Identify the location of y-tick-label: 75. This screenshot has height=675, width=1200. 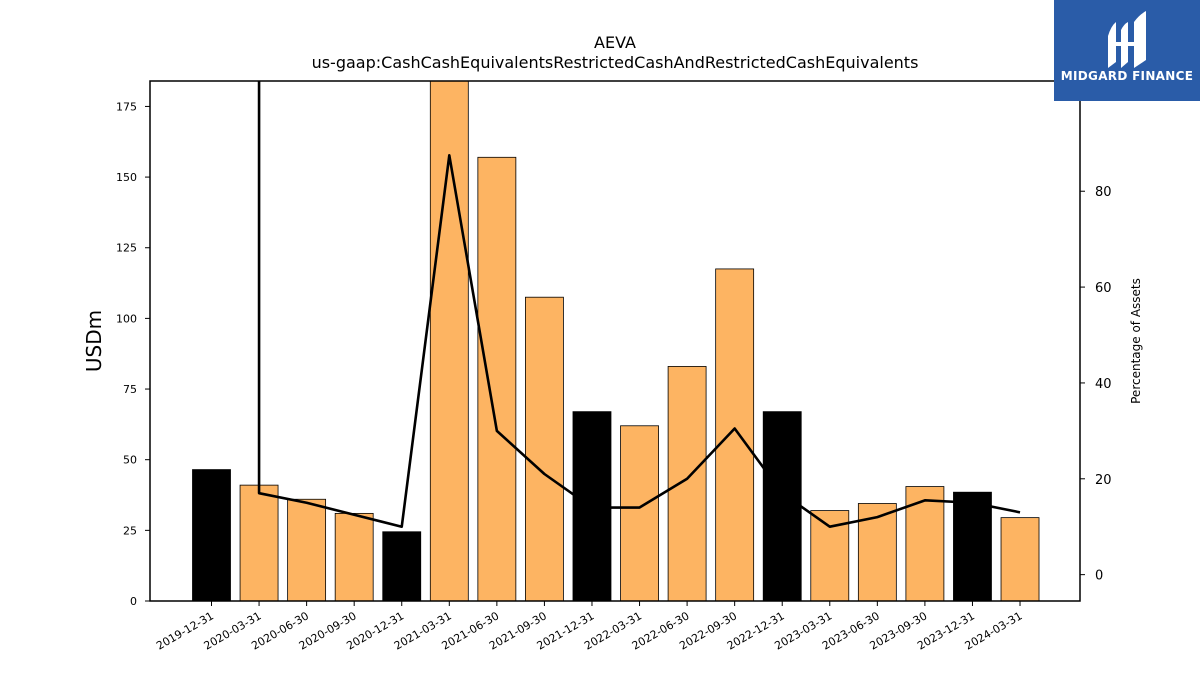
(130, 389).